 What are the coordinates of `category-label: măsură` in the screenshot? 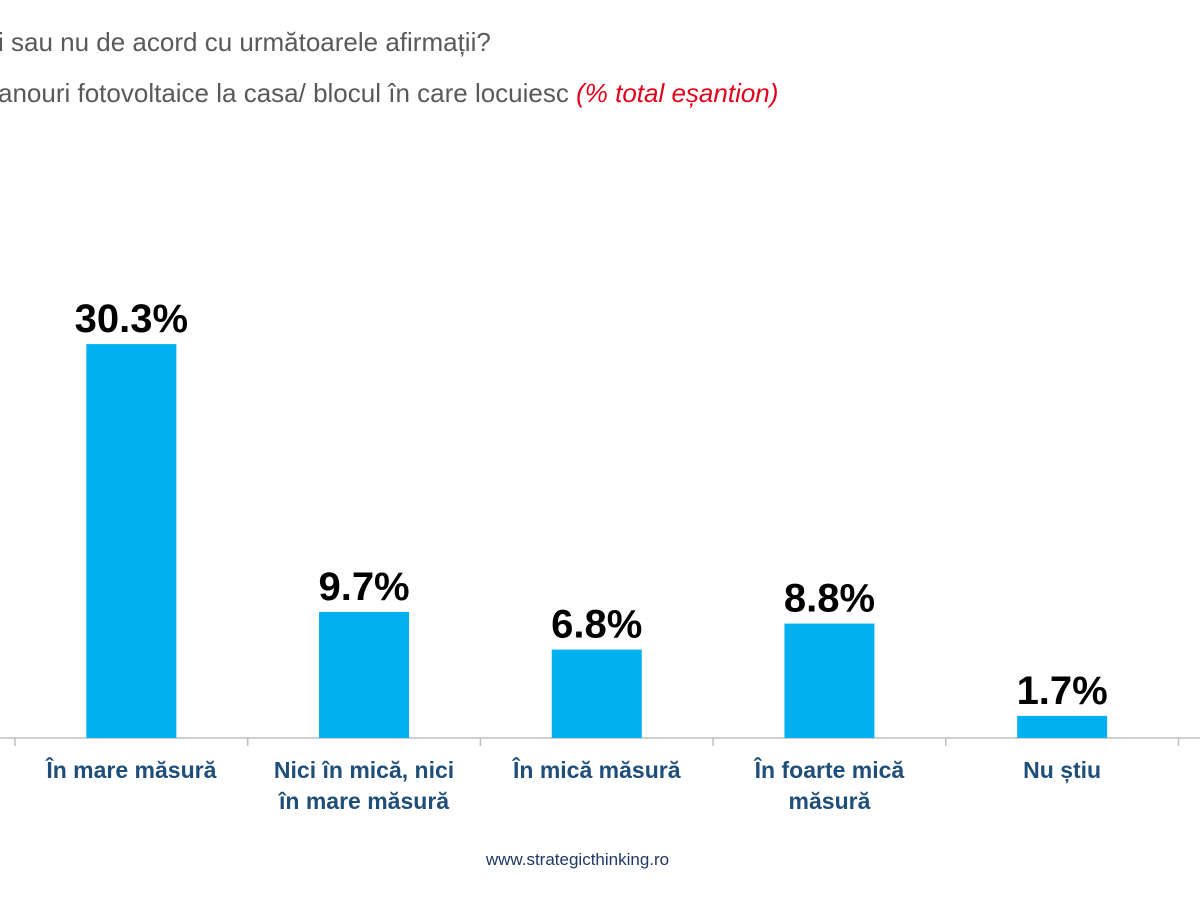 It's located at (830, 801).